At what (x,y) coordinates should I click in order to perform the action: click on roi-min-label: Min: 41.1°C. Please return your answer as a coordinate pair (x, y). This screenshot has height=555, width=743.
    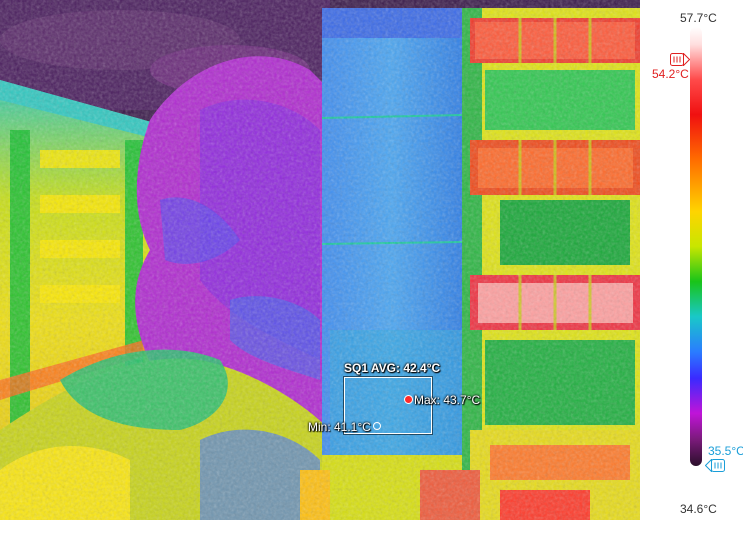
    Looking at the image, I should click on (339, 427).